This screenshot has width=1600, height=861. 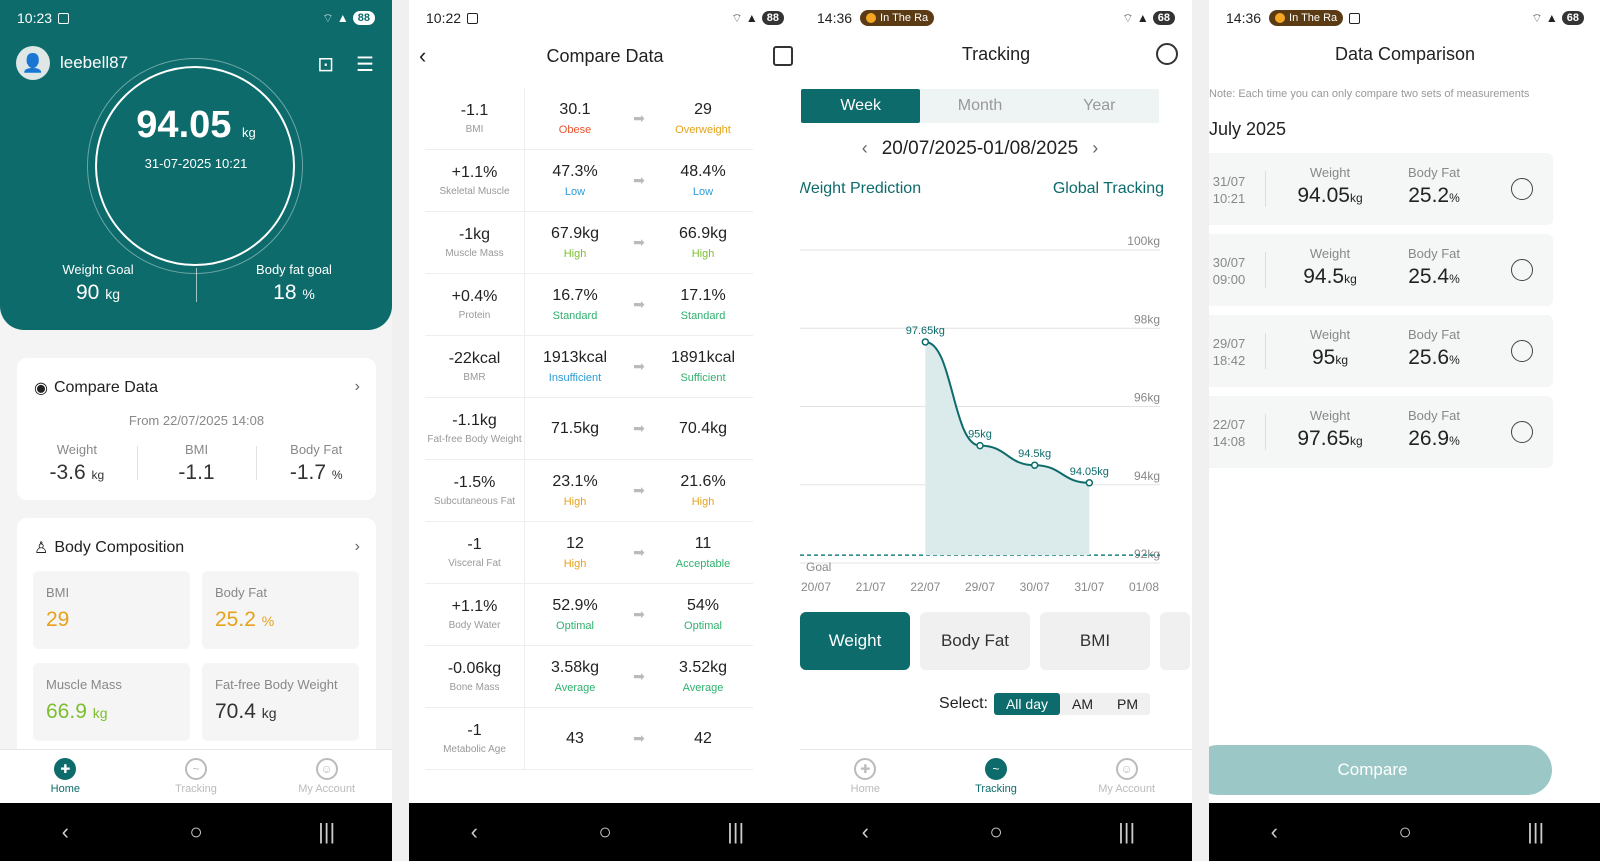 I want to click on measurement-entry: 29/07 18:42 Weight 95kg Body Fat 25.6%, so click(x=1381, y=351).